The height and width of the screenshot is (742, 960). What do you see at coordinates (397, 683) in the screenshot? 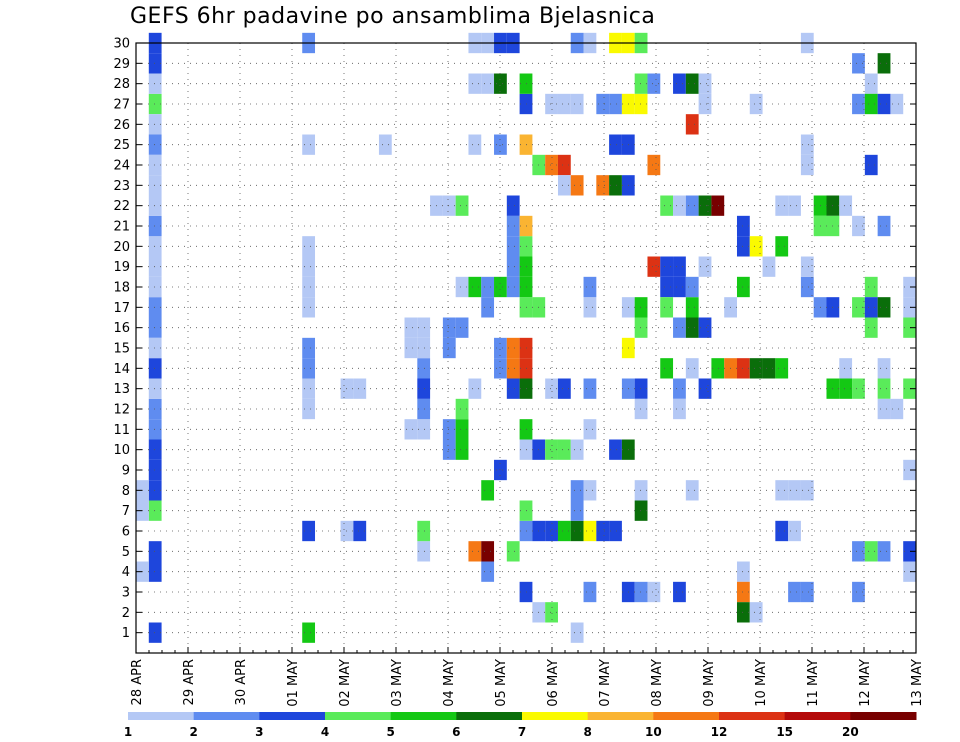
I see `x-tick-label: 03 MAY` at bounding box center [397, 683].